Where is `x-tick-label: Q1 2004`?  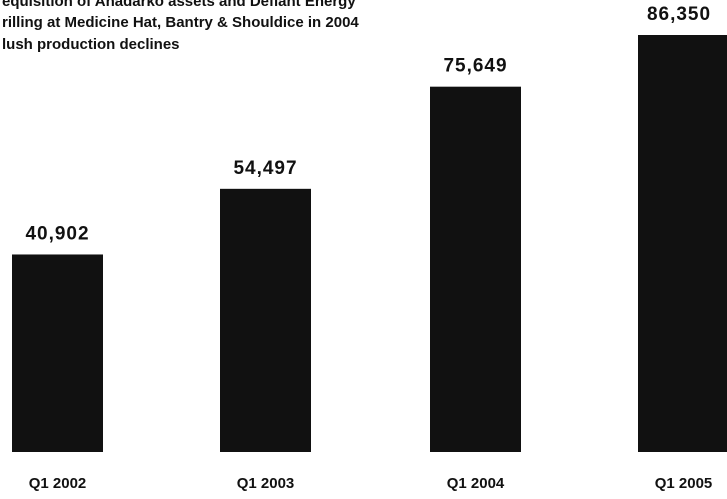
x-tick-label: Q1 2004 is located at coordinates (476, 483).